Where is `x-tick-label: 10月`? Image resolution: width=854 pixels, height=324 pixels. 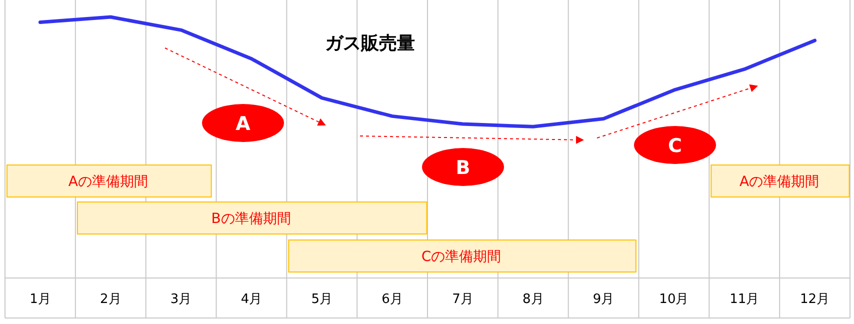
x-tick-label: 10月 is located at coordinates (674, 299).